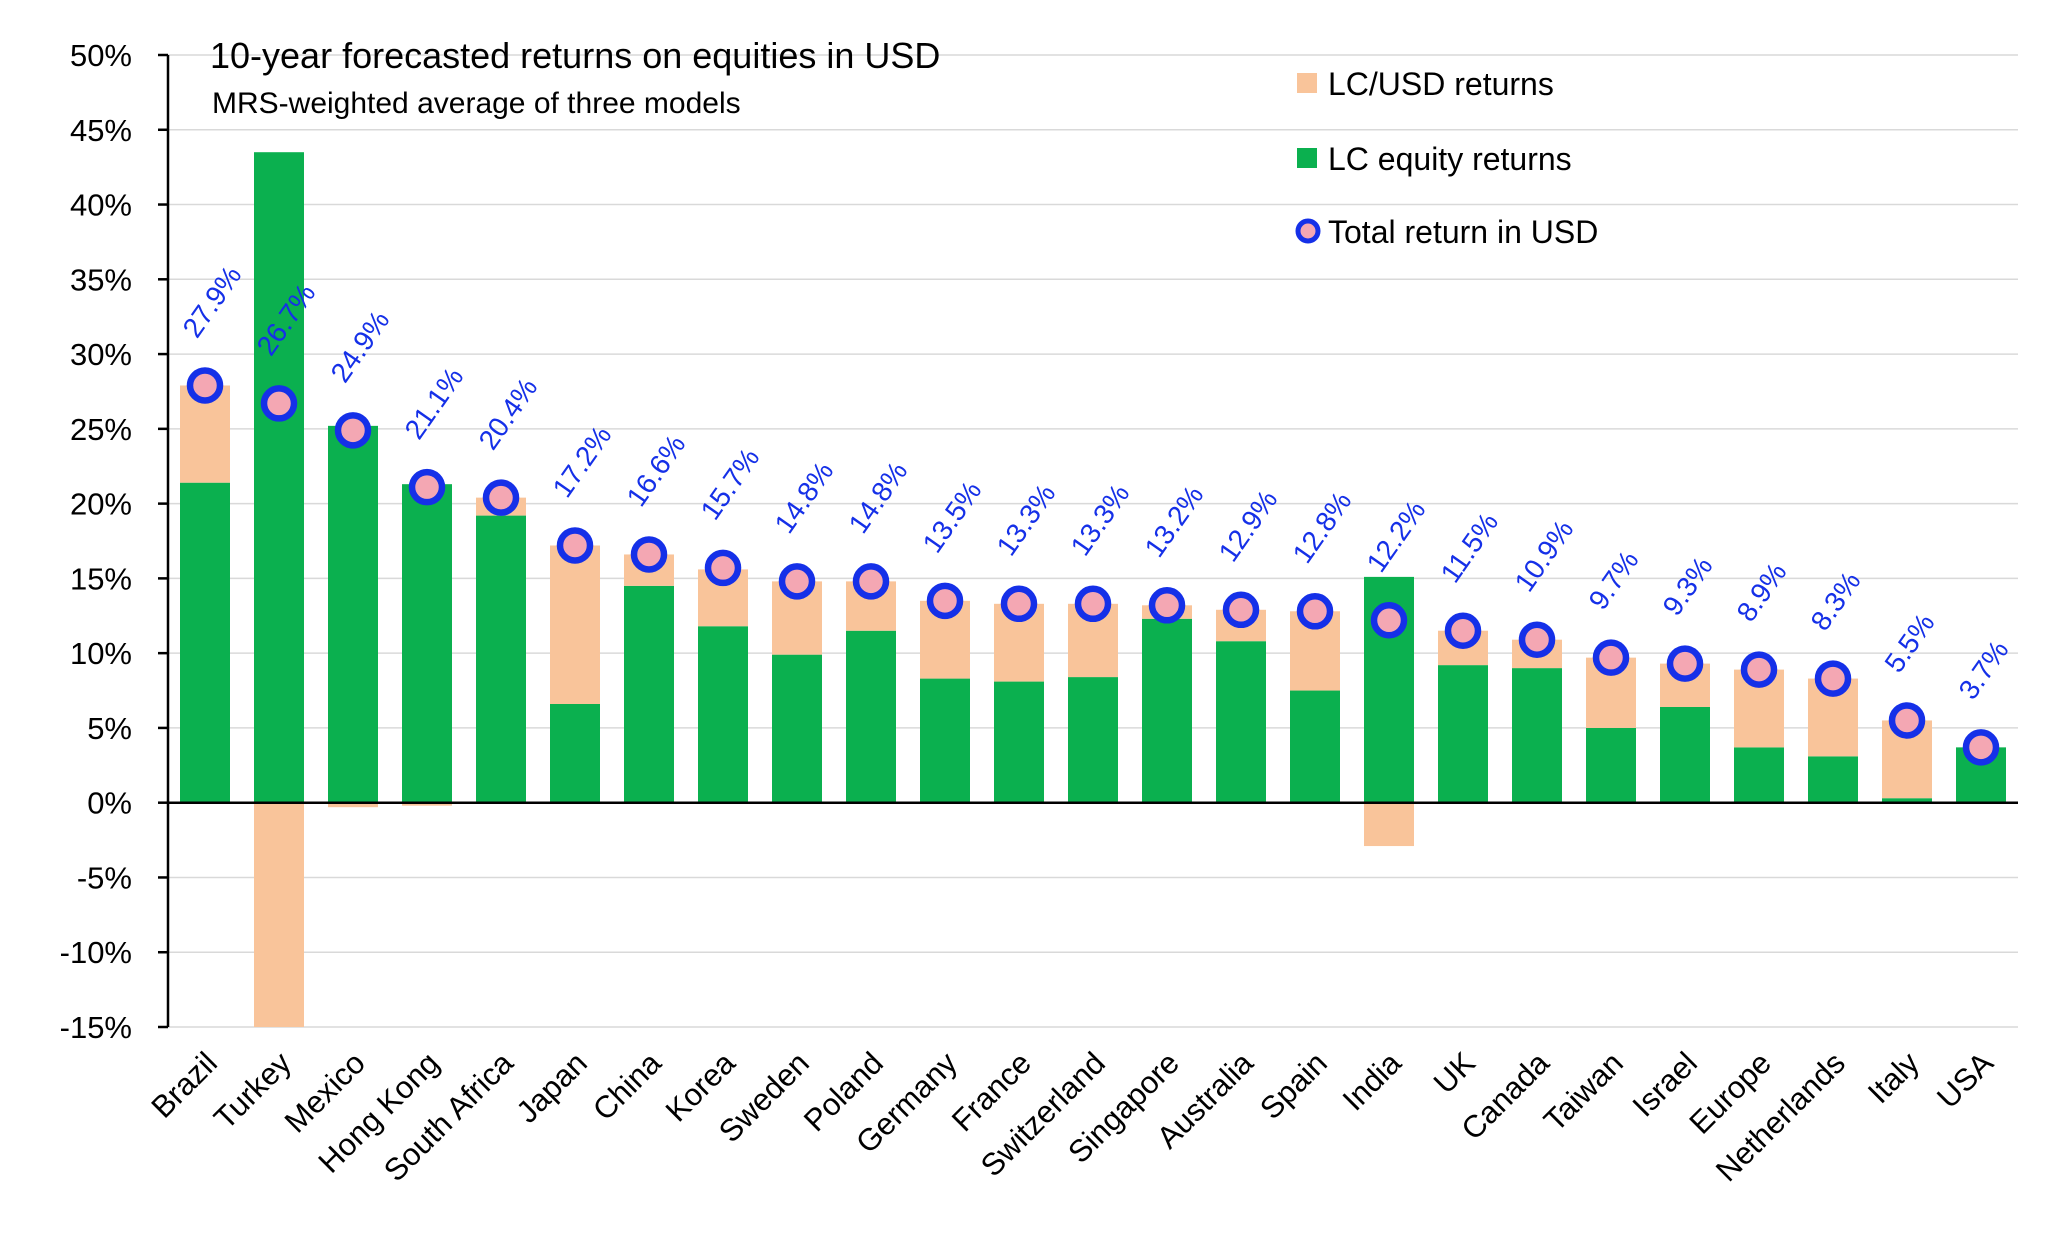 The image size is (2050, 1234). I want to click on marker-total-return-switzerland, so click(1093, 604).